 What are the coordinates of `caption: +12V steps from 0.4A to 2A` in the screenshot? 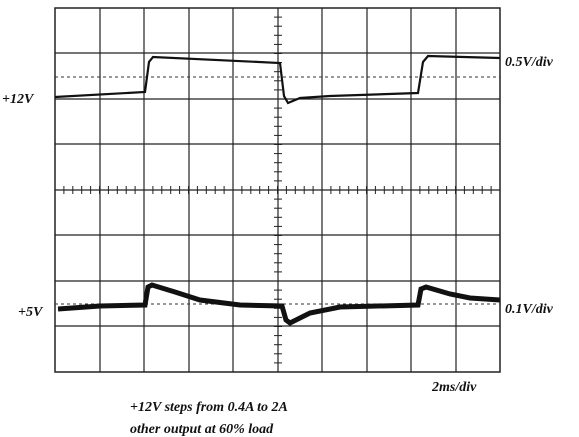 It's located at (209, 407).